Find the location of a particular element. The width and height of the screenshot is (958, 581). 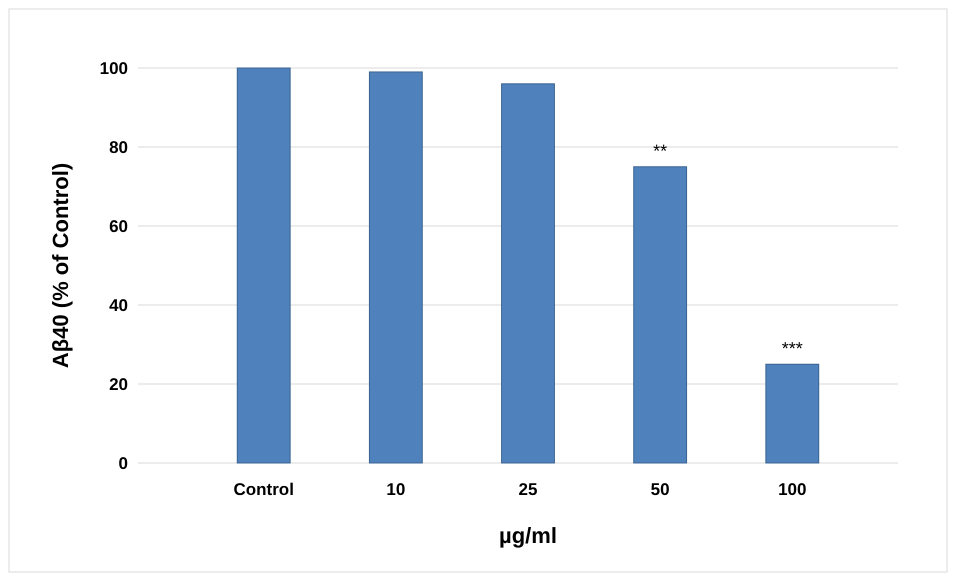

y-tick-label: 40 is located at coordinates (118, 305).